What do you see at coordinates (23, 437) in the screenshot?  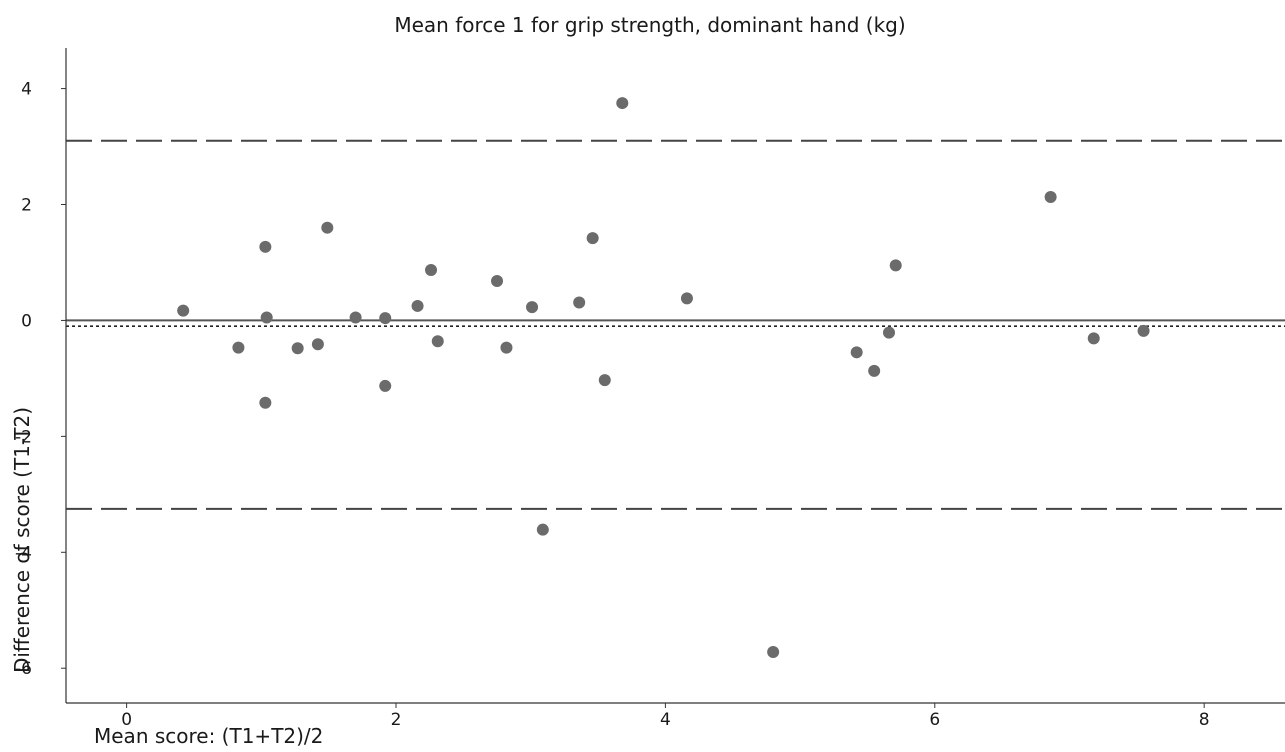 I see `y-tick-label: -2` at bounding box center [23, 437].